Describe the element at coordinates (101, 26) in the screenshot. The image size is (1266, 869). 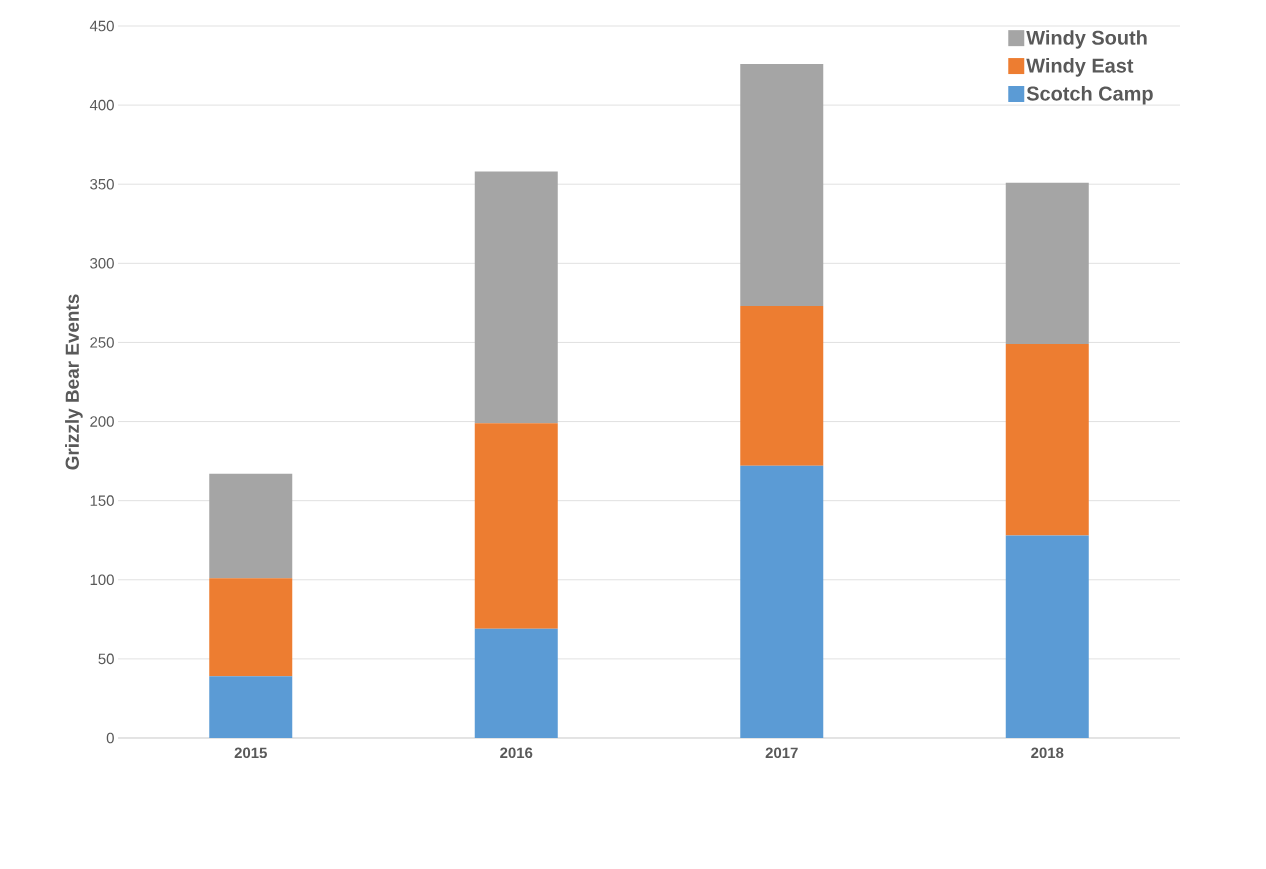
I see `y-tick-label: 450` at that location.